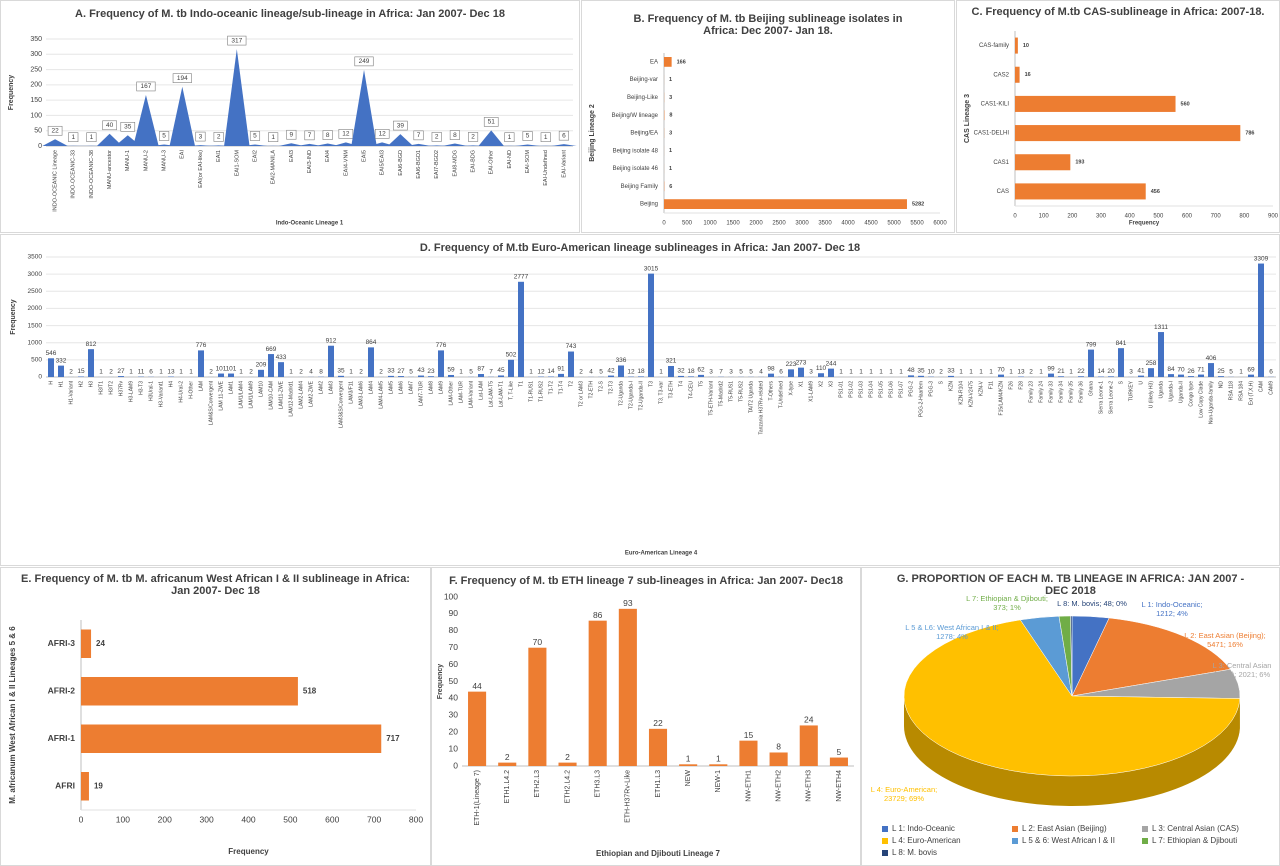 This screenshot has width=1280, height=866. I want to click on x-tick-label: EAI6-BGD1, so click(419, 164).